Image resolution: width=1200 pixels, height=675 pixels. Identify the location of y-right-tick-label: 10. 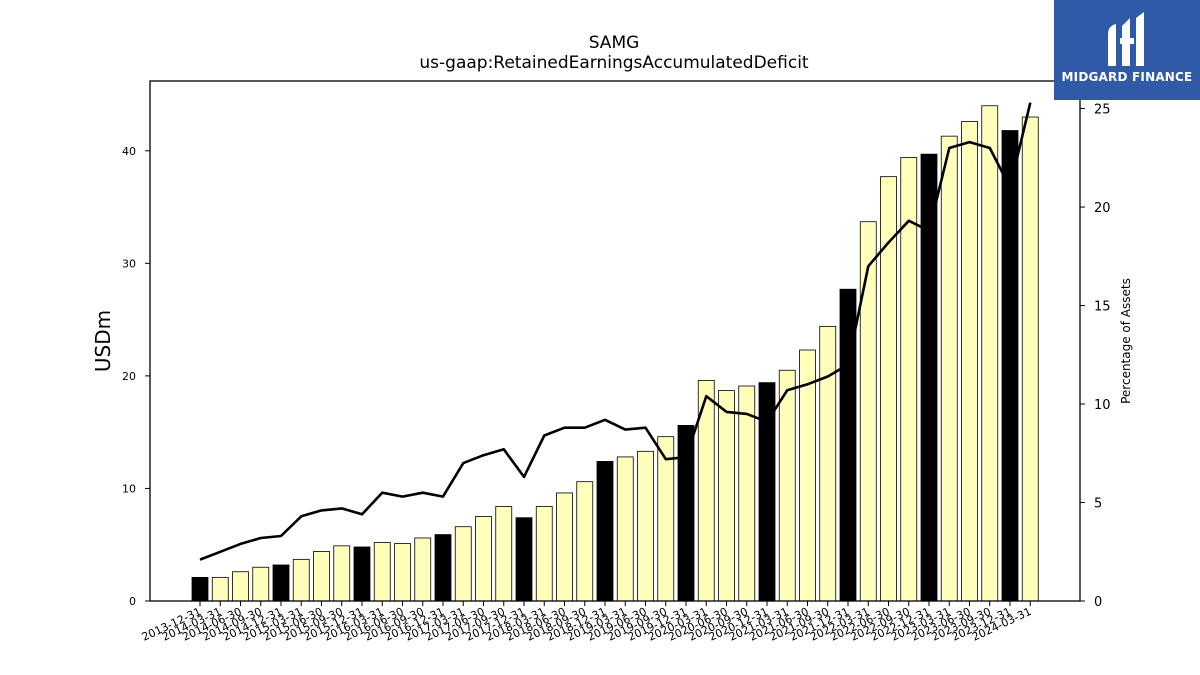
(1102, 405).